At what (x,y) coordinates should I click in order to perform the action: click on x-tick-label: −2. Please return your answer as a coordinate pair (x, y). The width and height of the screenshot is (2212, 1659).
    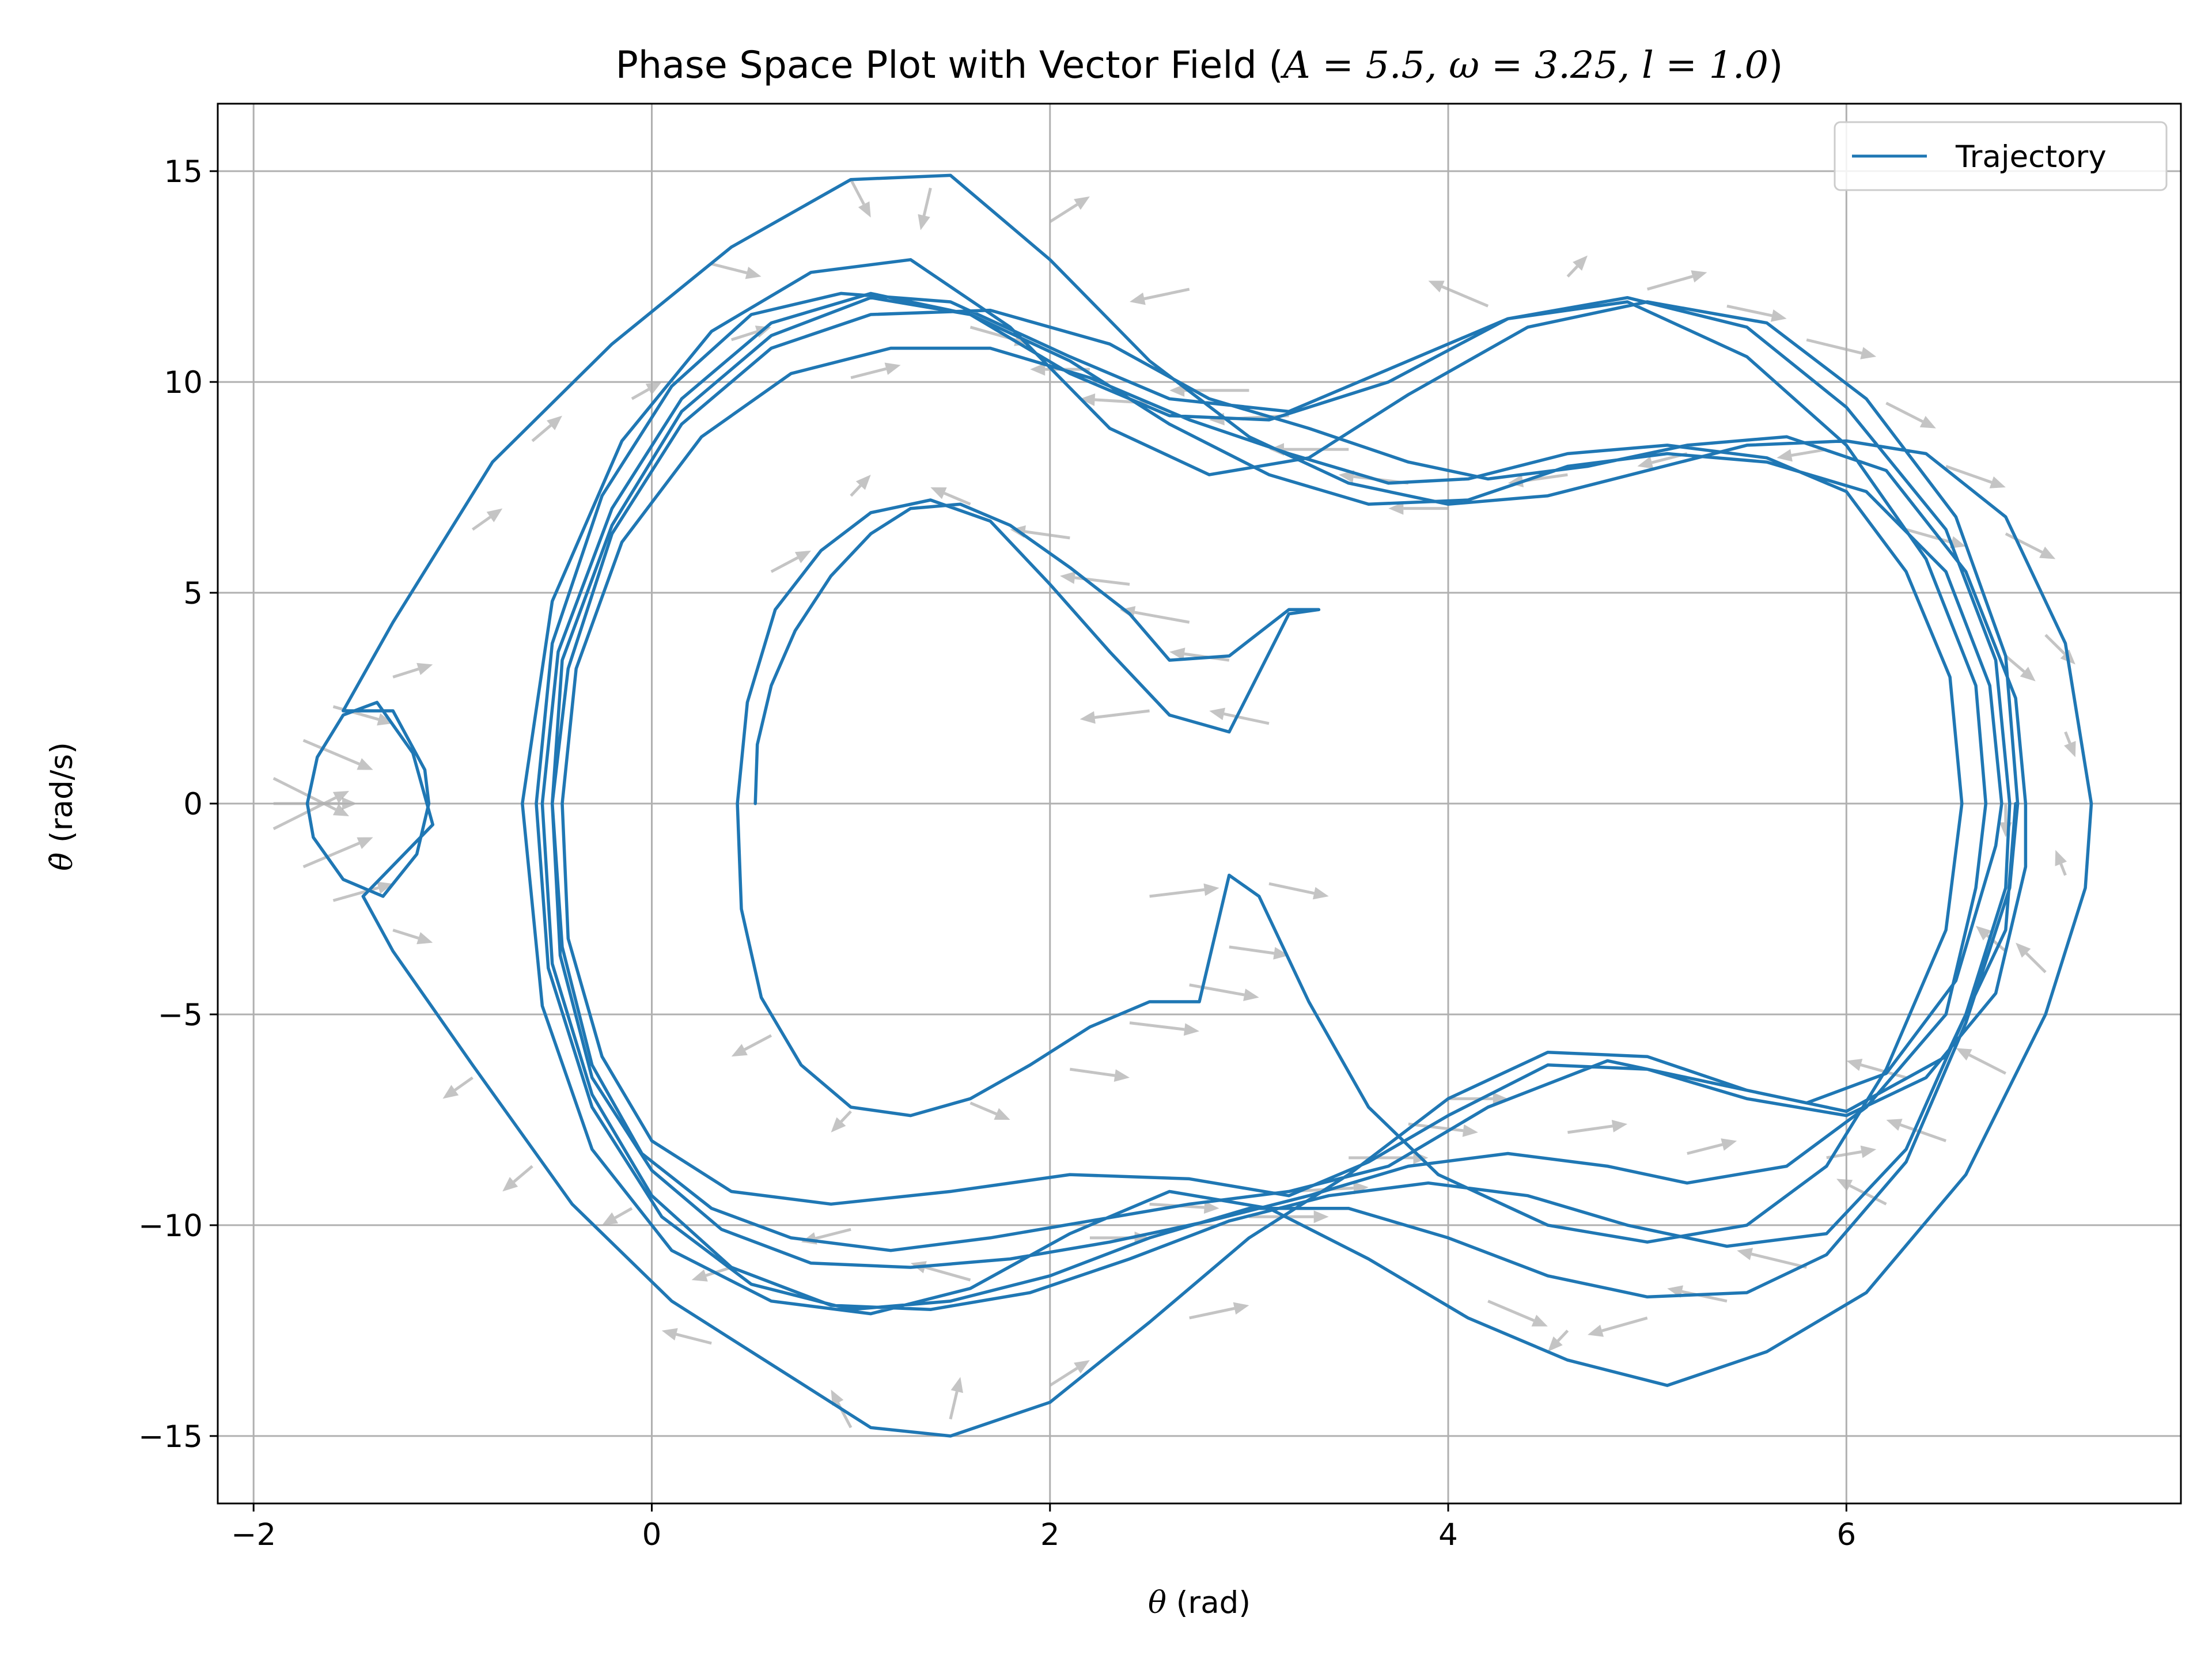
    Looking at the image, I should click on (253, 1534).